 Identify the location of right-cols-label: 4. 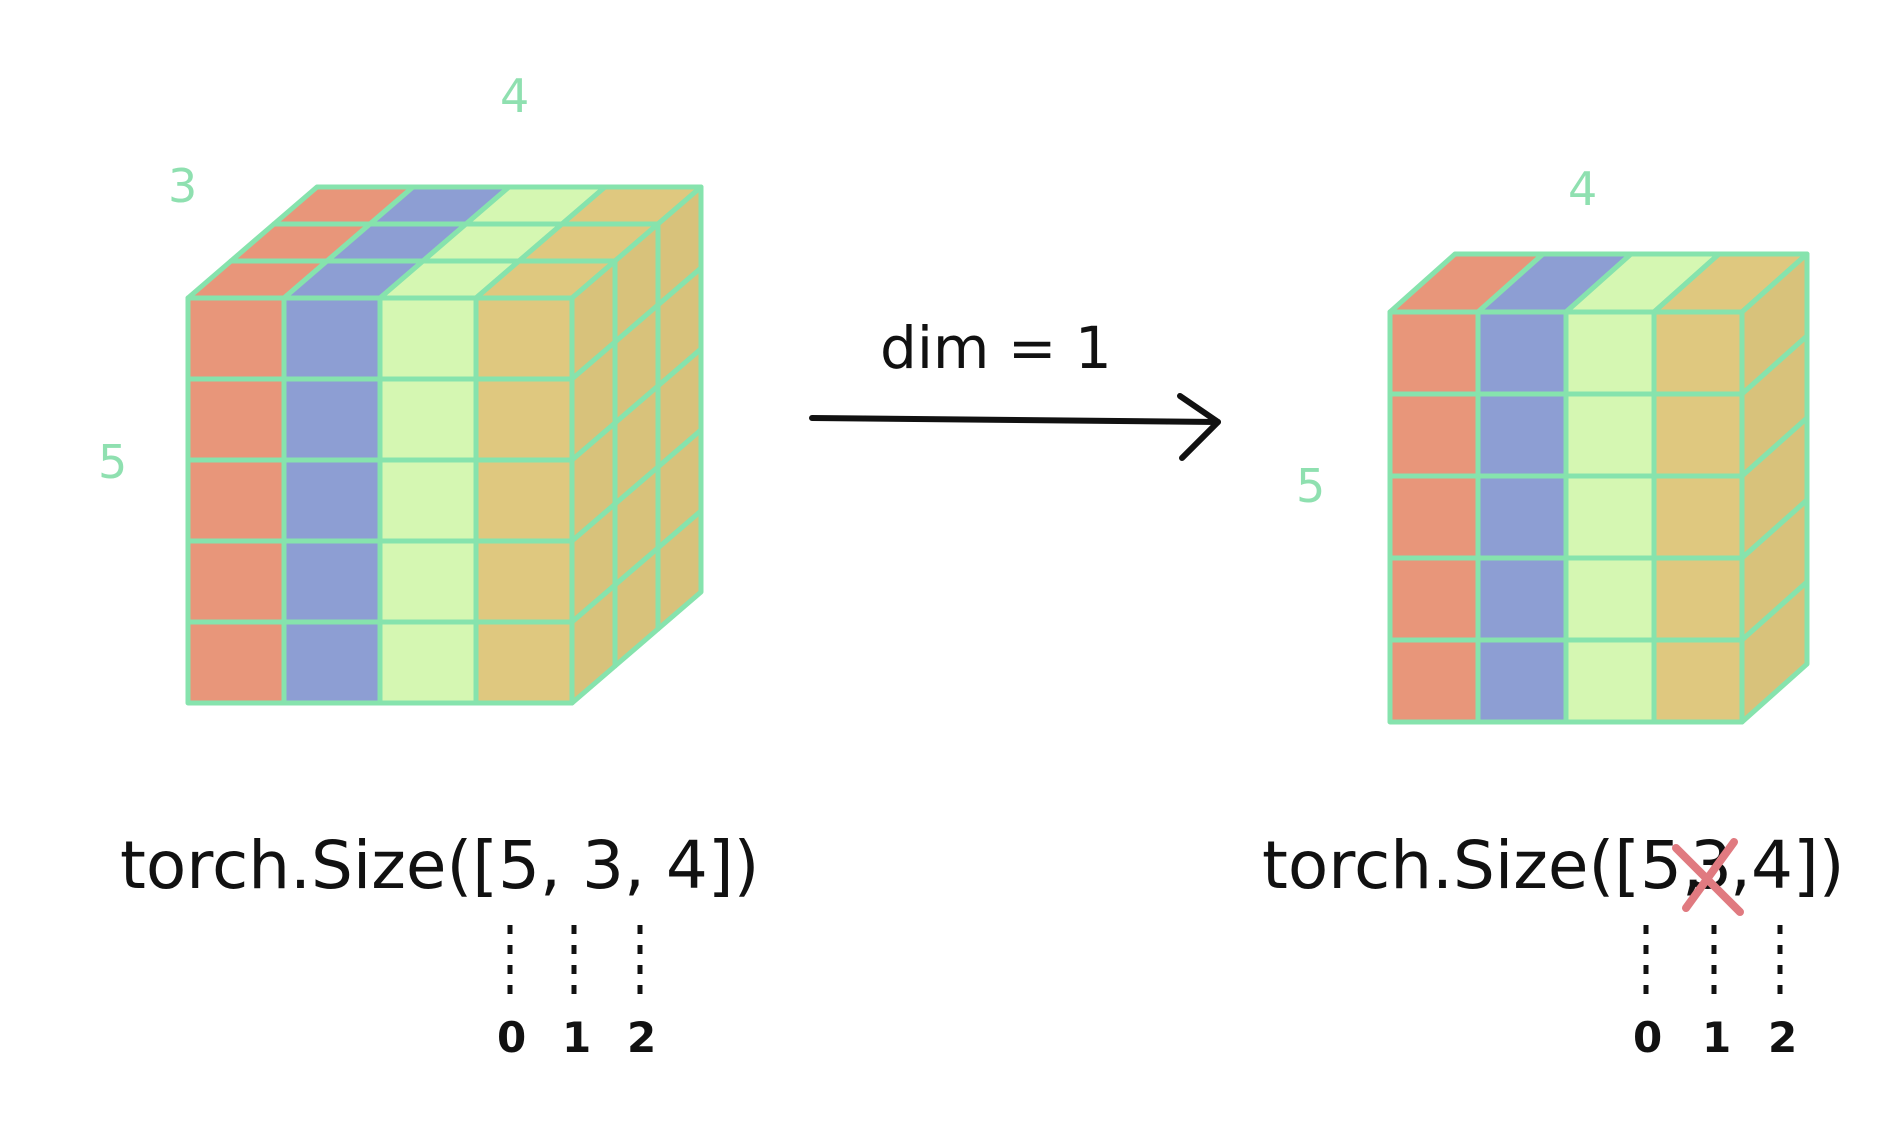
(1582, 189).